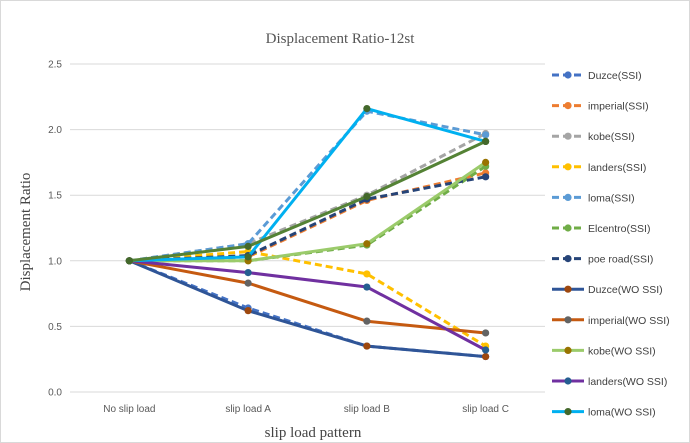 Image resolution: width=690 pixels, height=443 pixels. What do you see at coordinates (620, 260) in the screenshot?
I see `legend-label-poe-road-ssi: poe road(SSI)` at bounding box center [620, 260].